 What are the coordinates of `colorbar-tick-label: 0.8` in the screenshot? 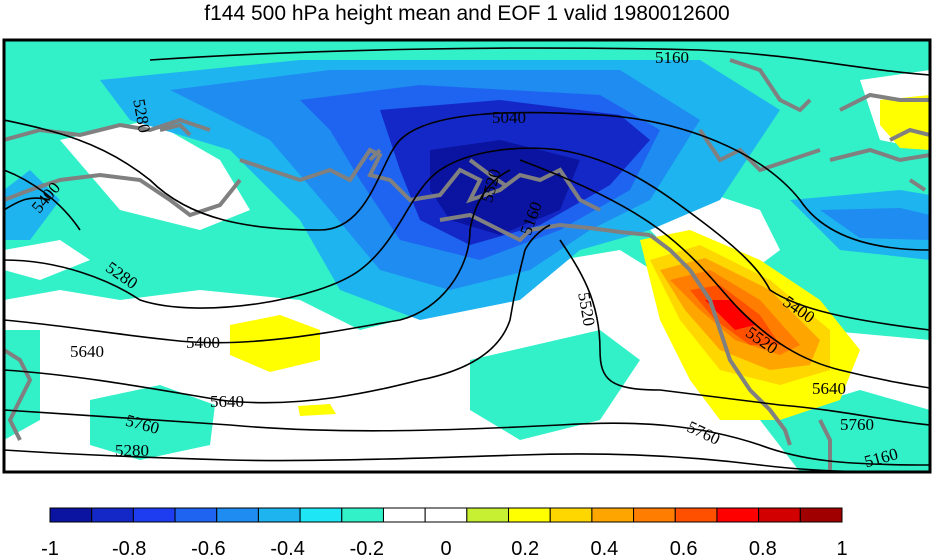 It's located at (763, 548).